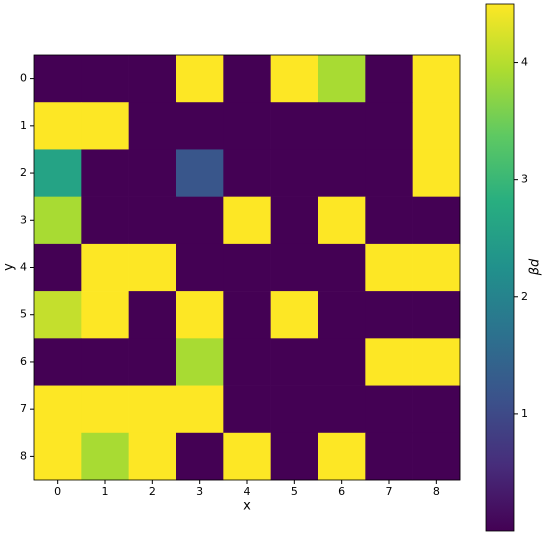 This screenshot has width=550, height=537. I want to click on y-tick-label: 8, so click(23, 455).